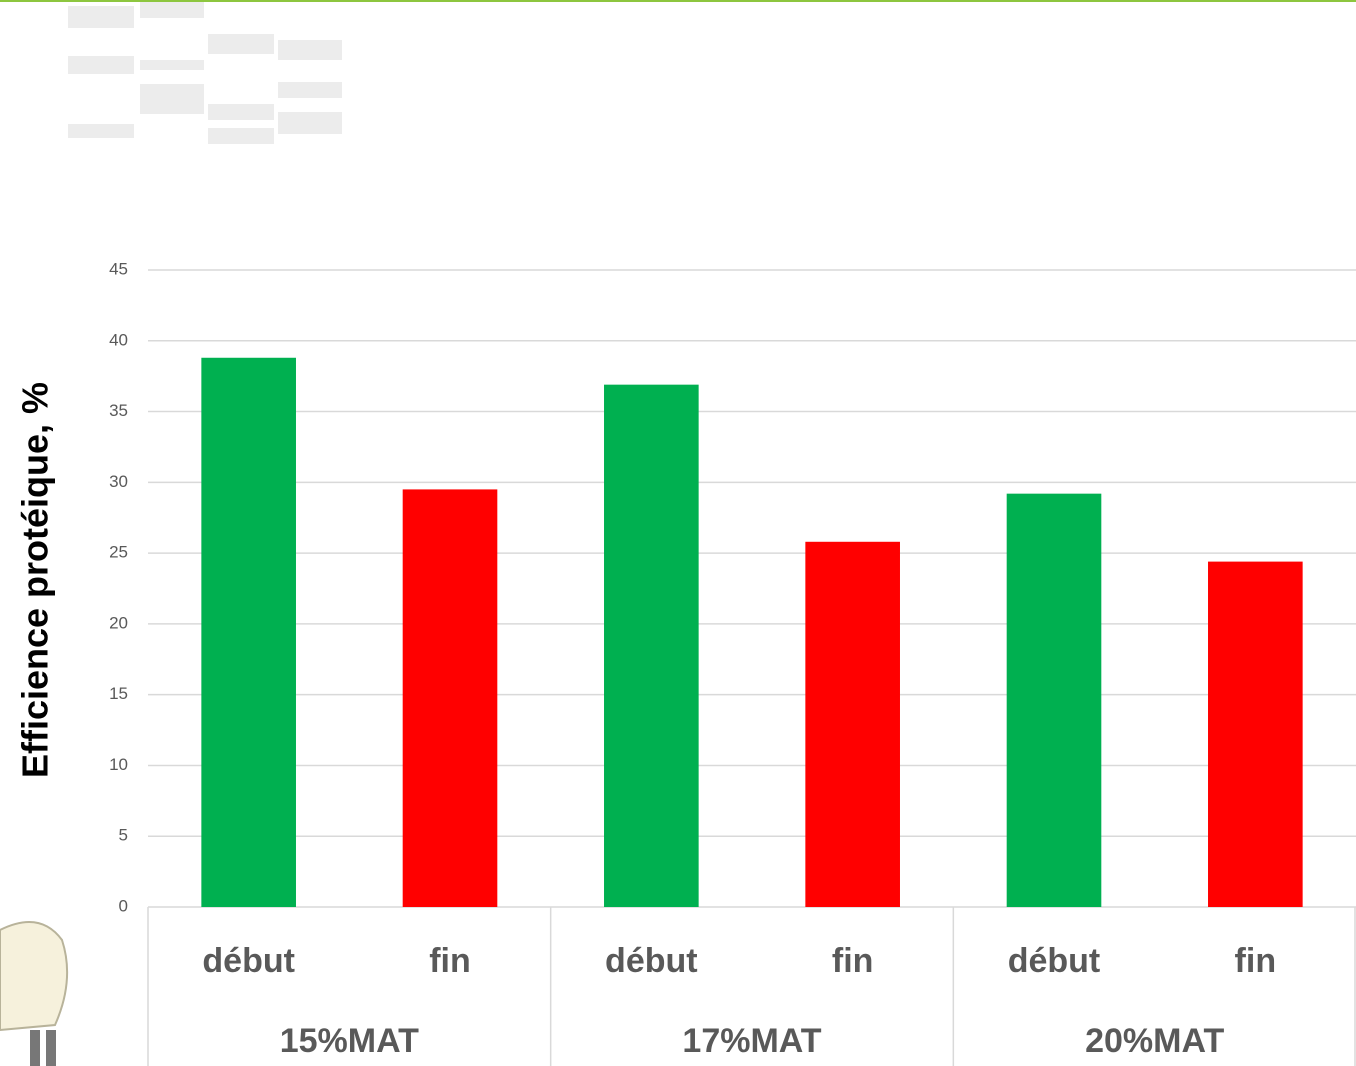  I want to click on sheep-illustration, so click(34, 993).